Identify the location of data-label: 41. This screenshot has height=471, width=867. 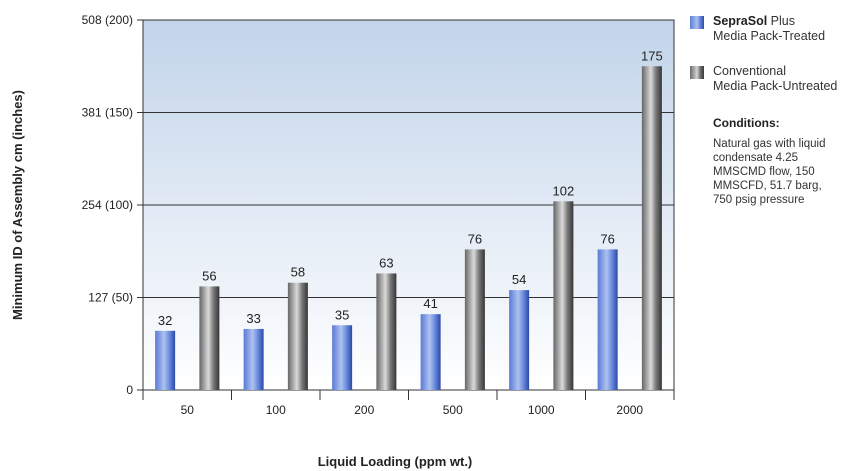
(430, 303).